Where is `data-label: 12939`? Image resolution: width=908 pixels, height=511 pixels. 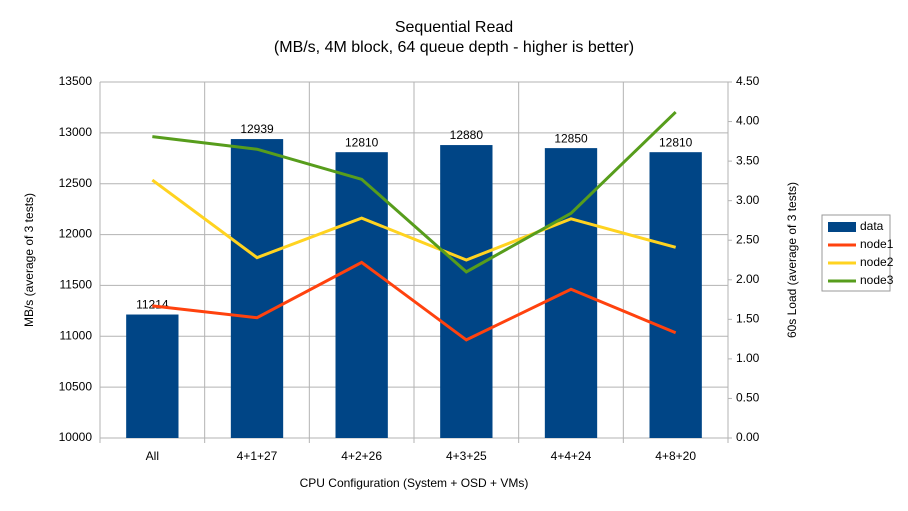
data-label: 12939 is located at coordinates (257, 129).